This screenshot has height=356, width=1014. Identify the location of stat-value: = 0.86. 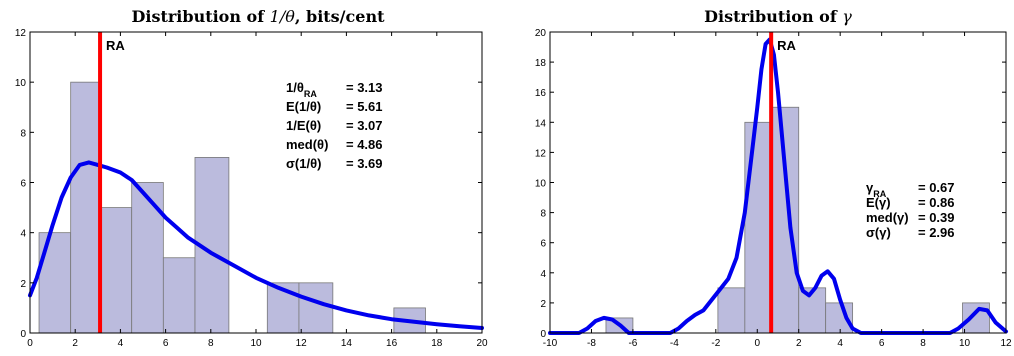
(936, 202).